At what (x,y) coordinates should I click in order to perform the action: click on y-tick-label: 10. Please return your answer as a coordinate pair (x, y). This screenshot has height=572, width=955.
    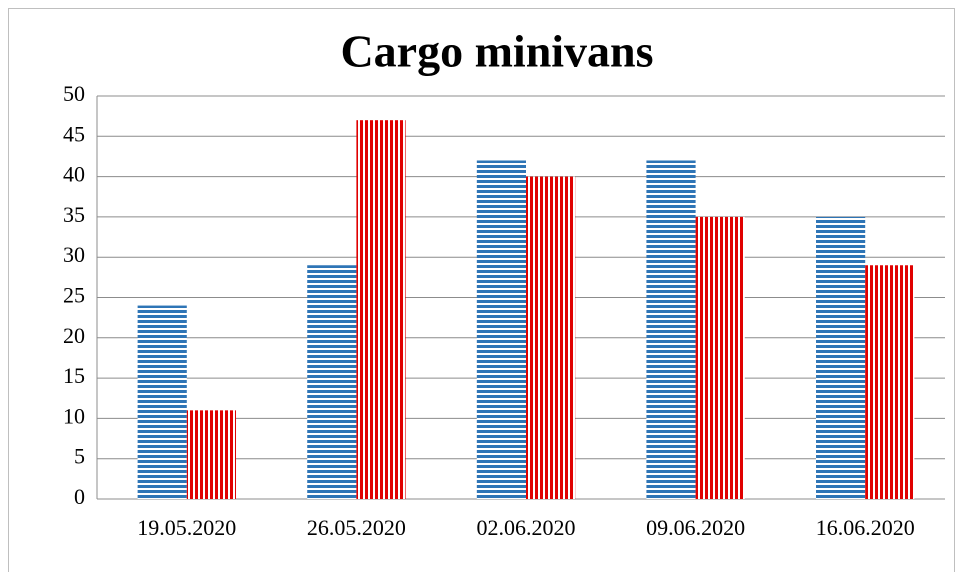
    Looking at the image, I should click on (74, 415).